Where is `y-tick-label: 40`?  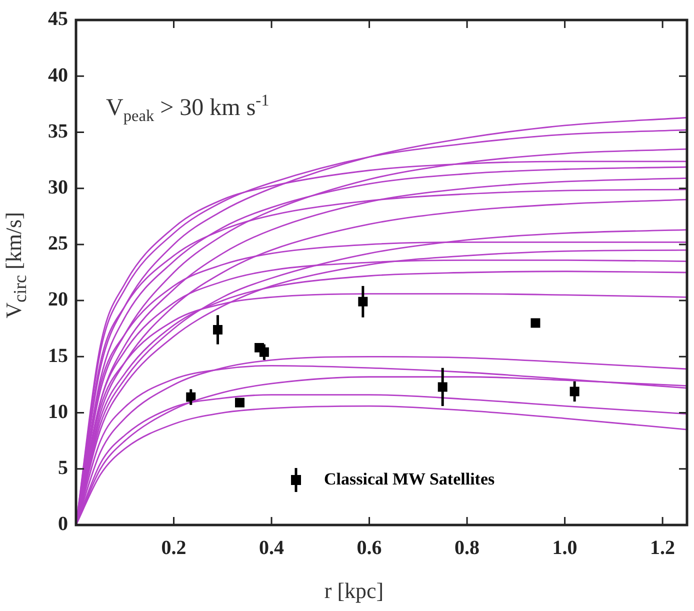 y-tick-label: 40 is located at coordinates (58, 75).